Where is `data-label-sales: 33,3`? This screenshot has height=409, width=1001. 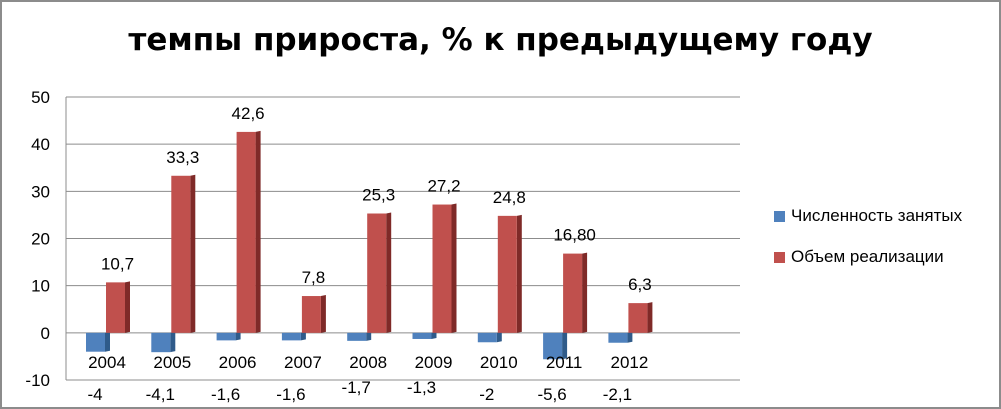 data-label-sales: 33,3 is located at coordinates (182, 157).